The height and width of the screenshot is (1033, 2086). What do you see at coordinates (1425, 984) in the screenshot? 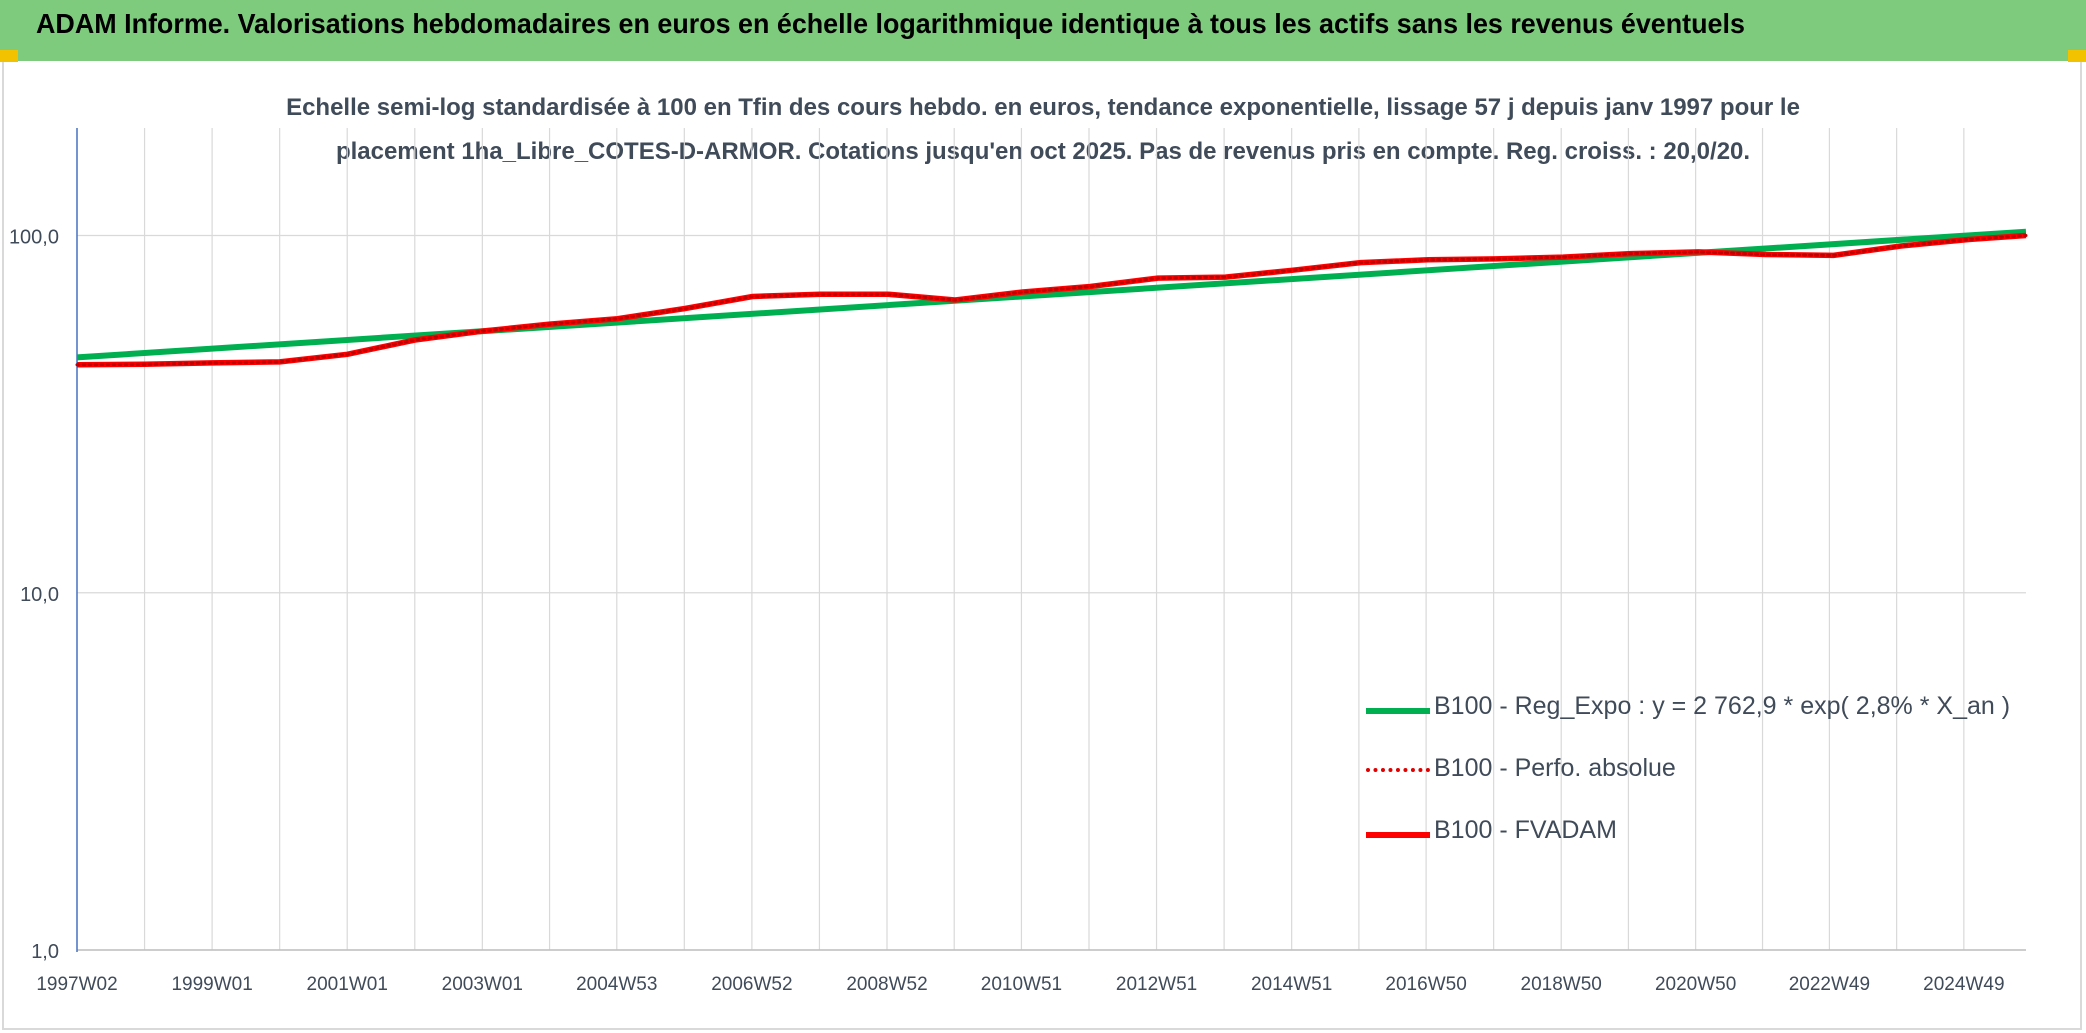
I see `x-tick-label: 2016W50` at bounding box center [1425, 984].